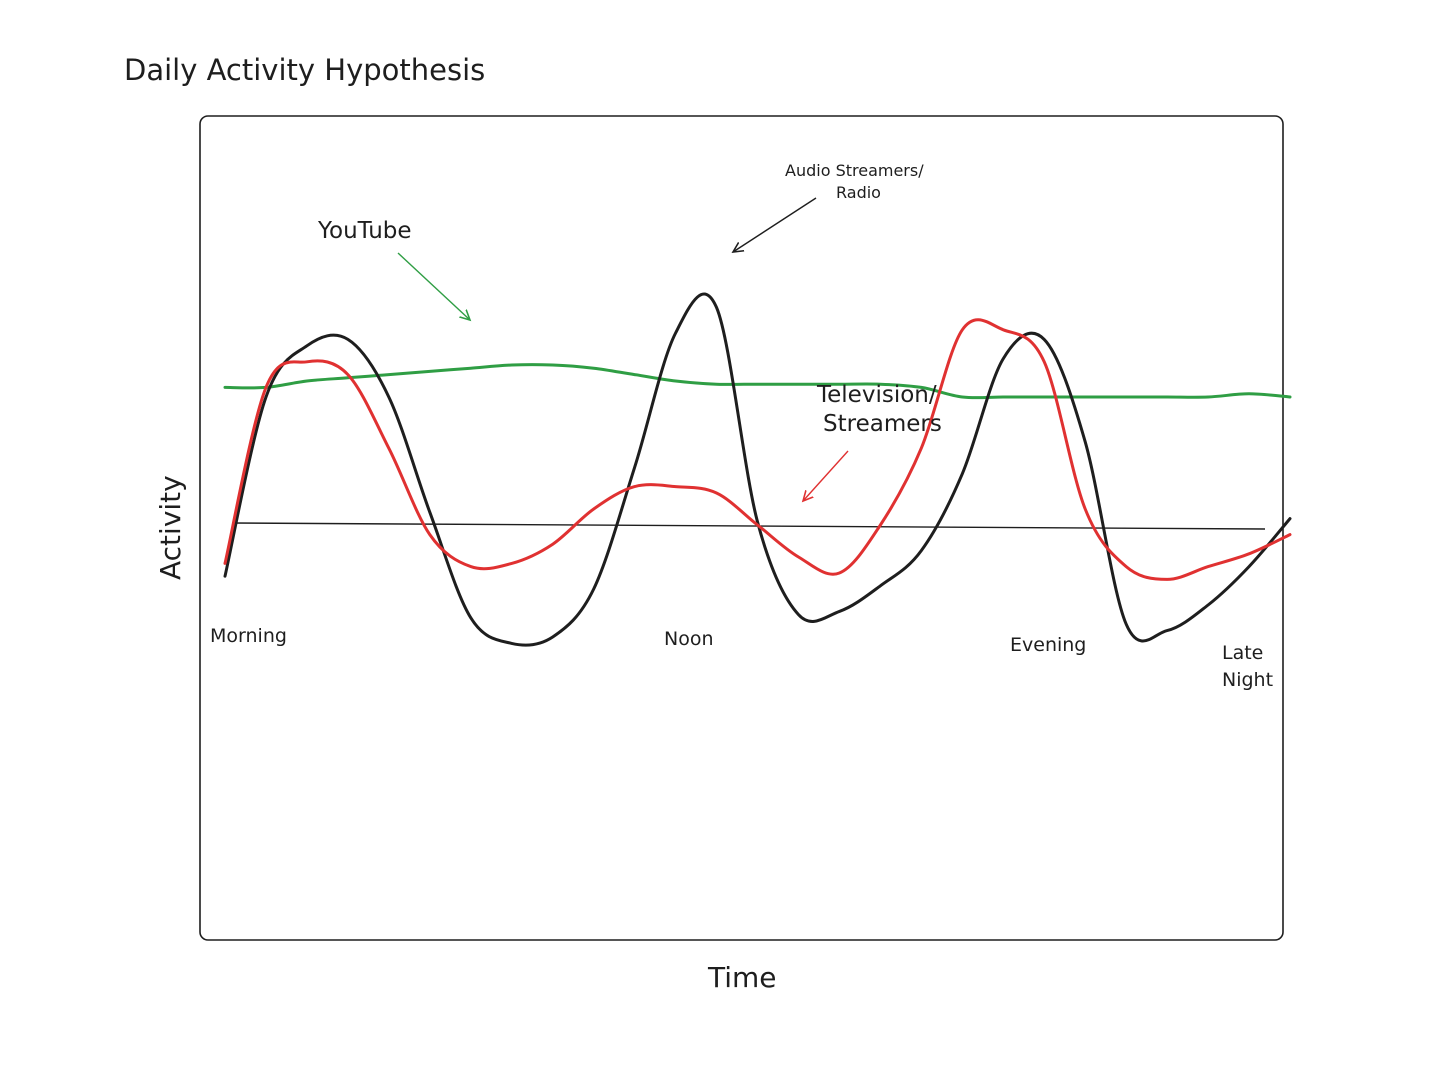 This screenshot has height=1069, width=1456. What do you see at coordinates (748, 526) in the screenshot?
I see `baseline` at bounding box center [748, 526].